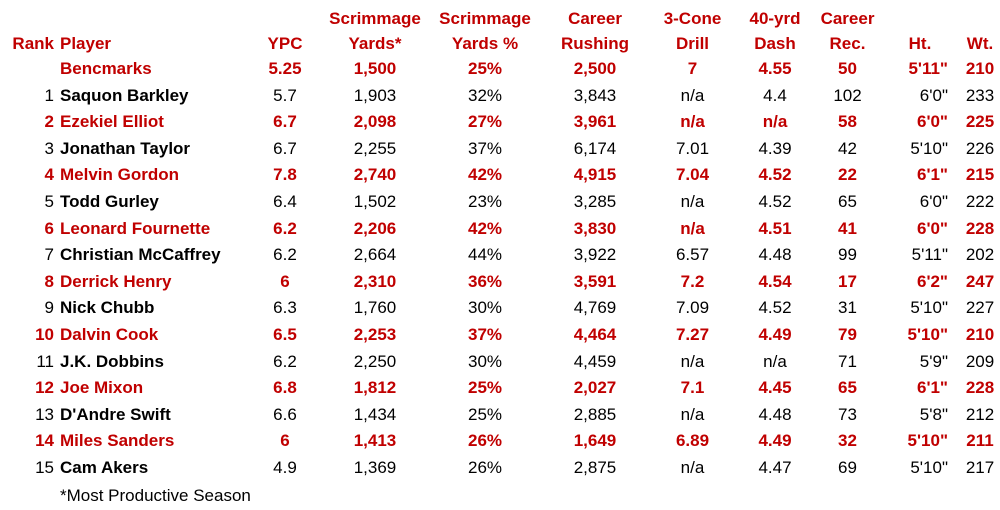 The image size is (1000, 510). What do you see at coordinates (49, 95) in the screenshot?
I see `rank-cell: 1` at bounding box center [49, 95].